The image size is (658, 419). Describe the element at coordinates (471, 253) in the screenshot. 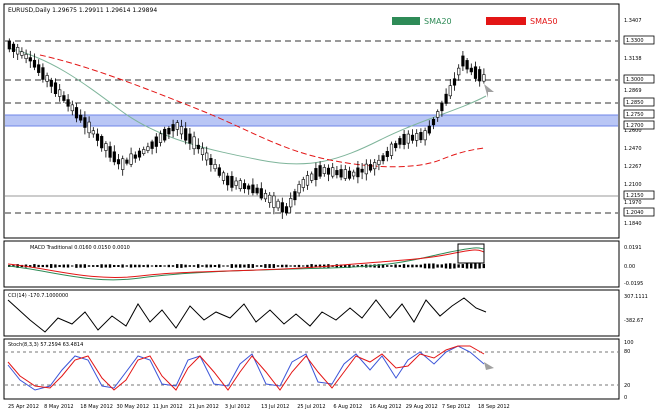

I see `macd-highlight-box` at that location.